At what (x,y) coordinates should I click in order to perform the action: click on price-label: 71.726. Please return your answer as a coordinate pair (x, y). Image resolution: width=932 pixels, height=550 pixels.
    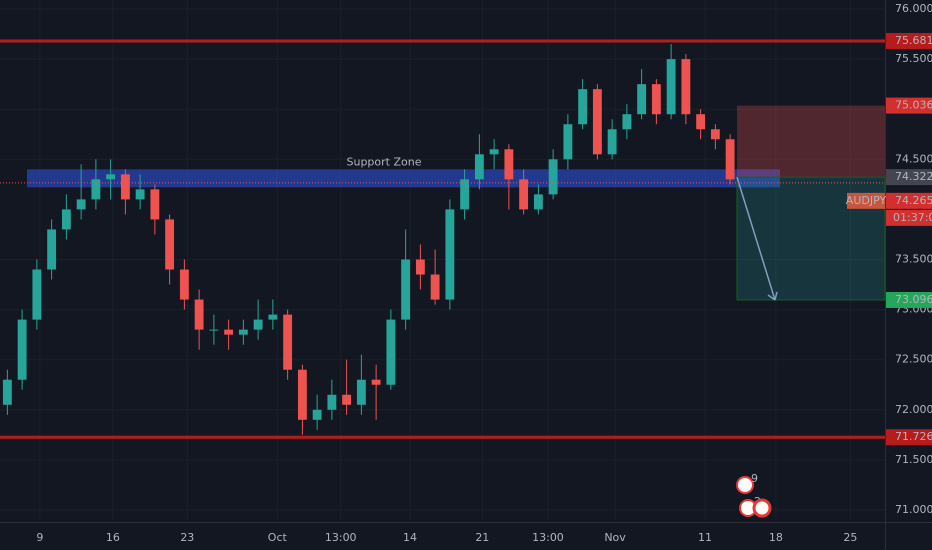
    Looking at the image, I should click on (913, 436).